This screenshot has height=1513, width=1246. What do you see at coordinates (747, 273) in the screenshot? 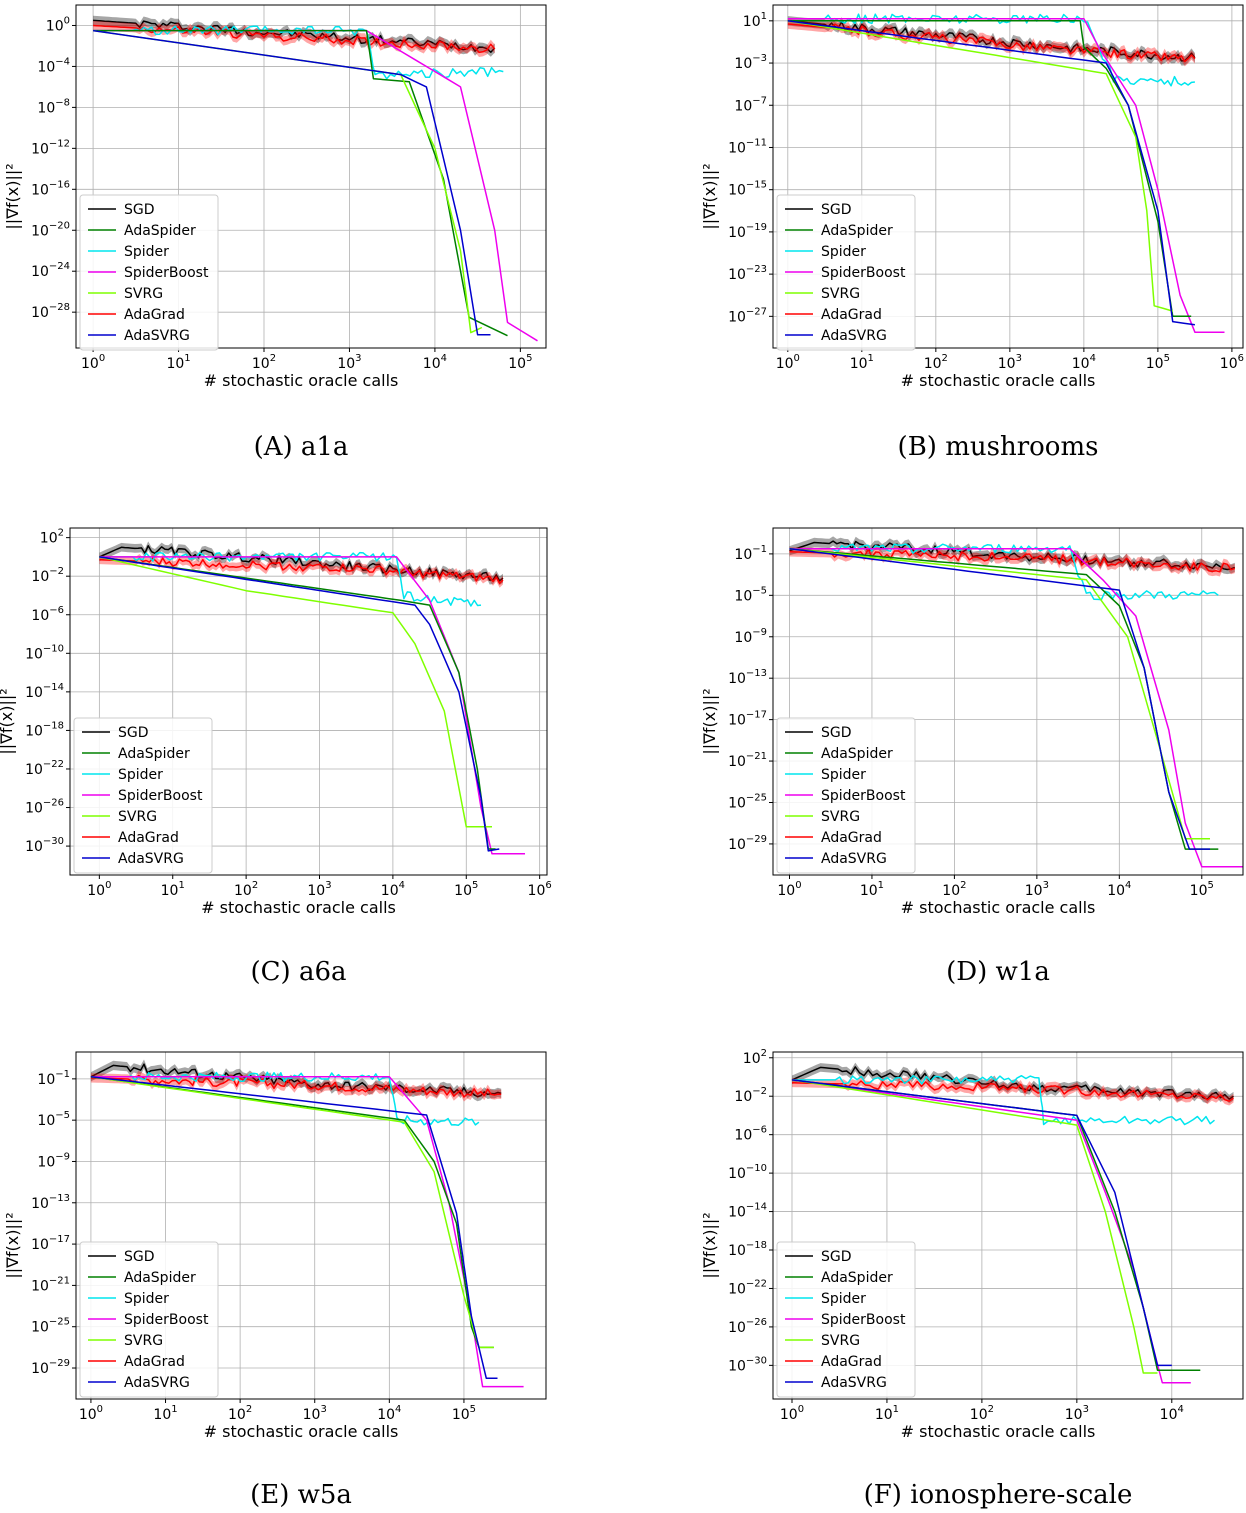
I see `y-tick-label: 10⁻²³` at bounding box center [747, 273].